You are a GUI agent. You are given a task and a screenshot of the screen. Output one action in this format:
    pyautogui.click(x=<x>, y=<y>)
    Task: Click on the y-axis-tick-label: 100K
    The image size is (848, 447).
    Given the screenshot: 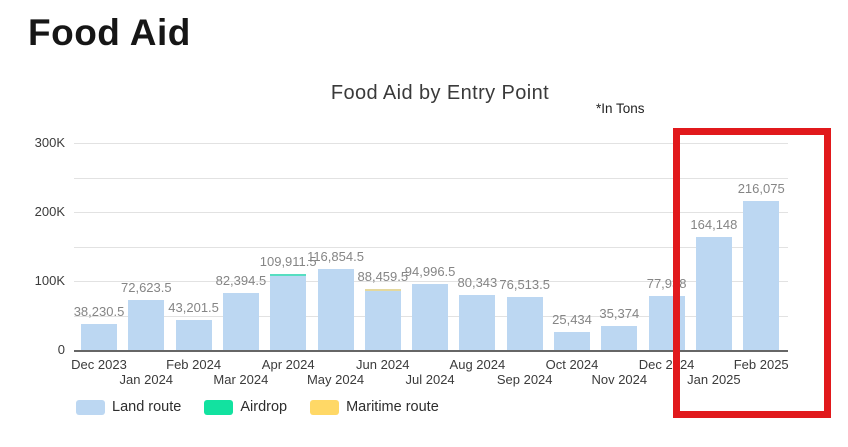 What is the action you would take?
    pyautogui.click(x=49, y=280)
    